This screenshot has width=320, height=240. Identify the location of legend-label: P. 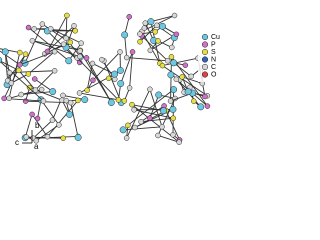
(213, 44).